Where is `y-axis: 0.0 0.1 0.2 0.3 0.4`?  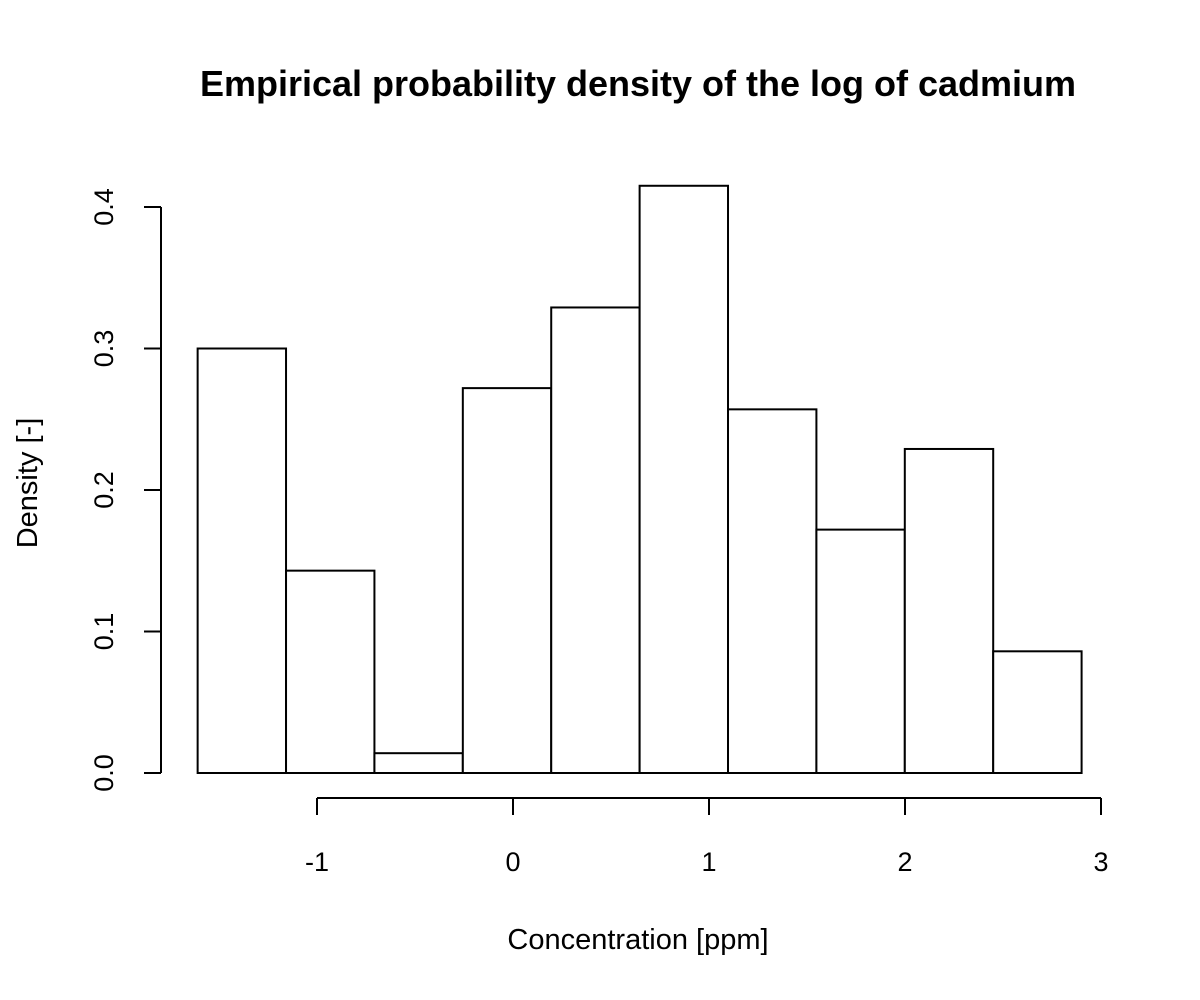
y-axis: 0.0 0.1 0.2 0.3 0.4 is located at coordinates (125, 490).